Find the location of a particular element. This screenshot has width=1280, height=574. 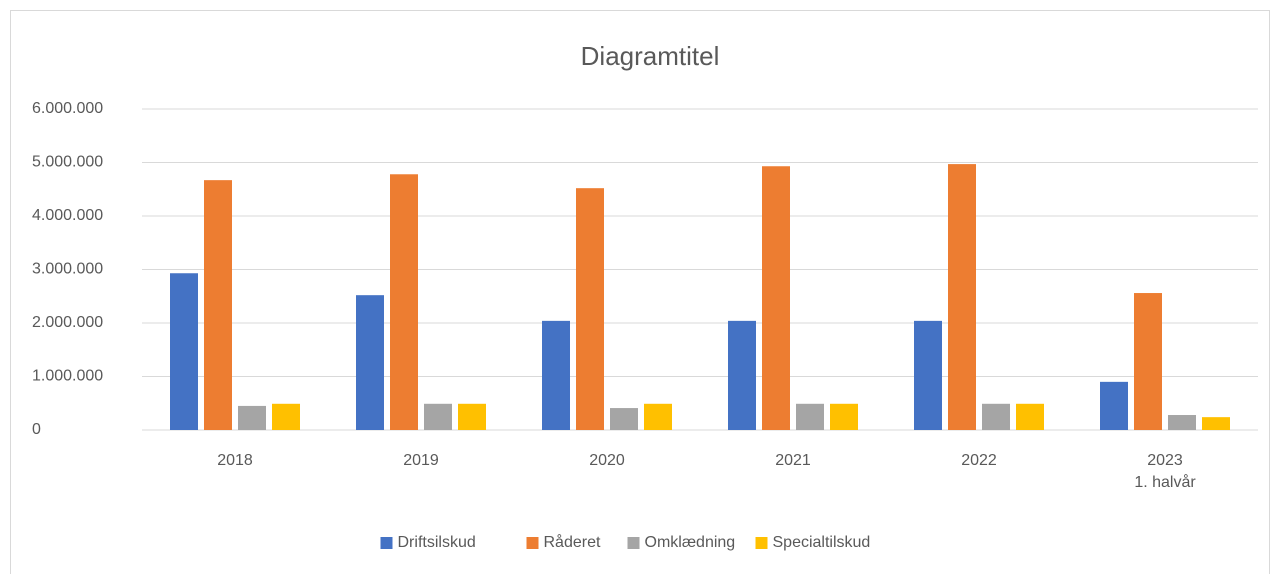

legend-label: Omklædning is located at coordinates (690, 542).